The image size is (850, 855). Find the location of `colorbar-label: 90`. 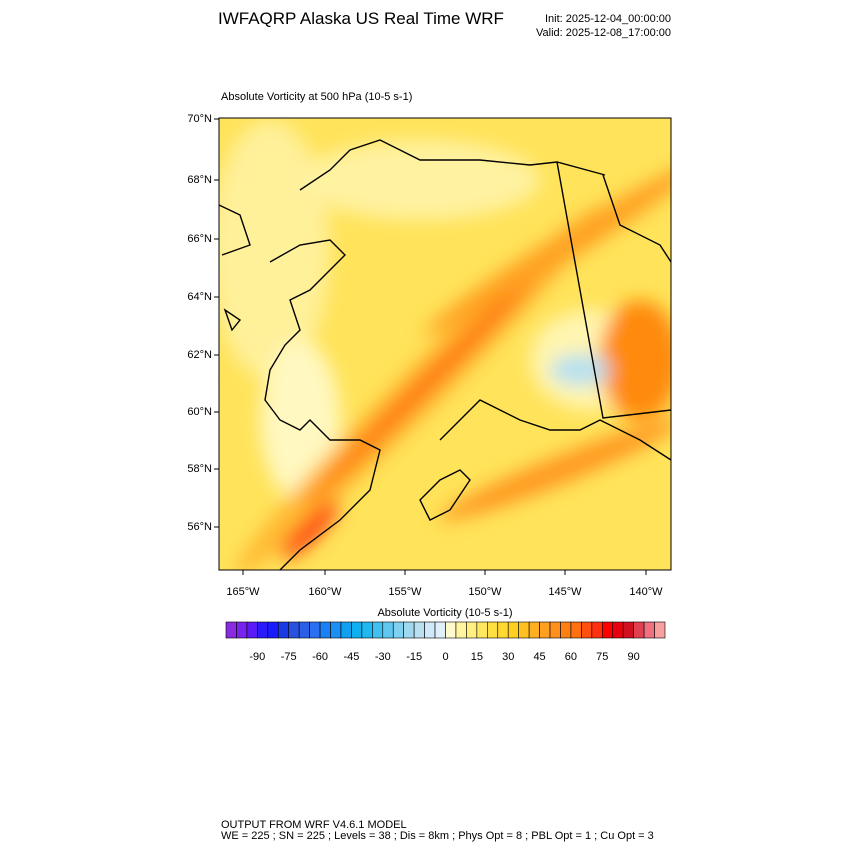

colorbar-label: 90 is located at coordinates (634, 657).